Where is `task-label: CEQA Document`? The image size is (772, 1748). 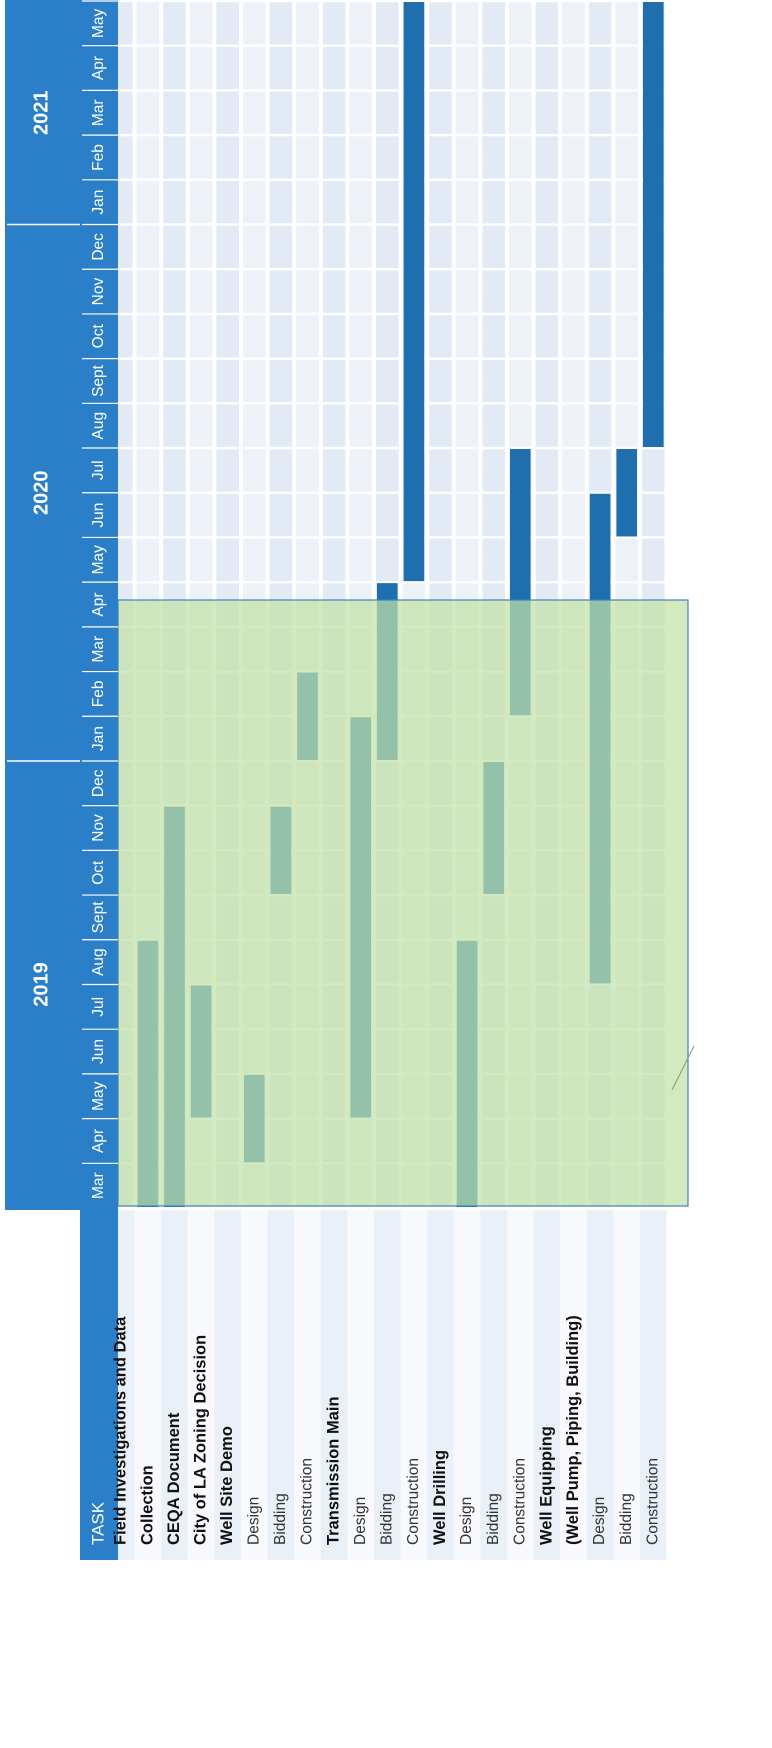
task-label: CEQA Document is located at coordinates (174, 1478).